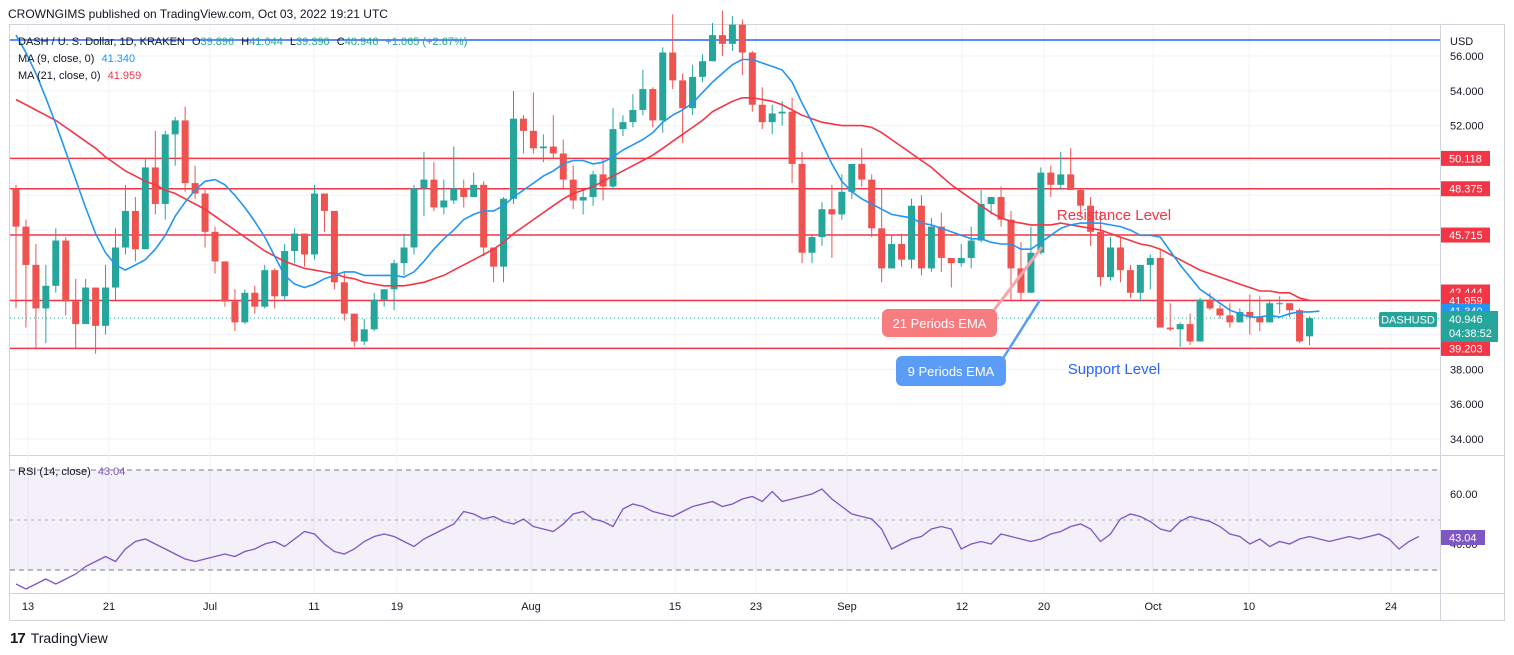  I want to click on rsi-tick-60: 60.00, so click(1464, 495).